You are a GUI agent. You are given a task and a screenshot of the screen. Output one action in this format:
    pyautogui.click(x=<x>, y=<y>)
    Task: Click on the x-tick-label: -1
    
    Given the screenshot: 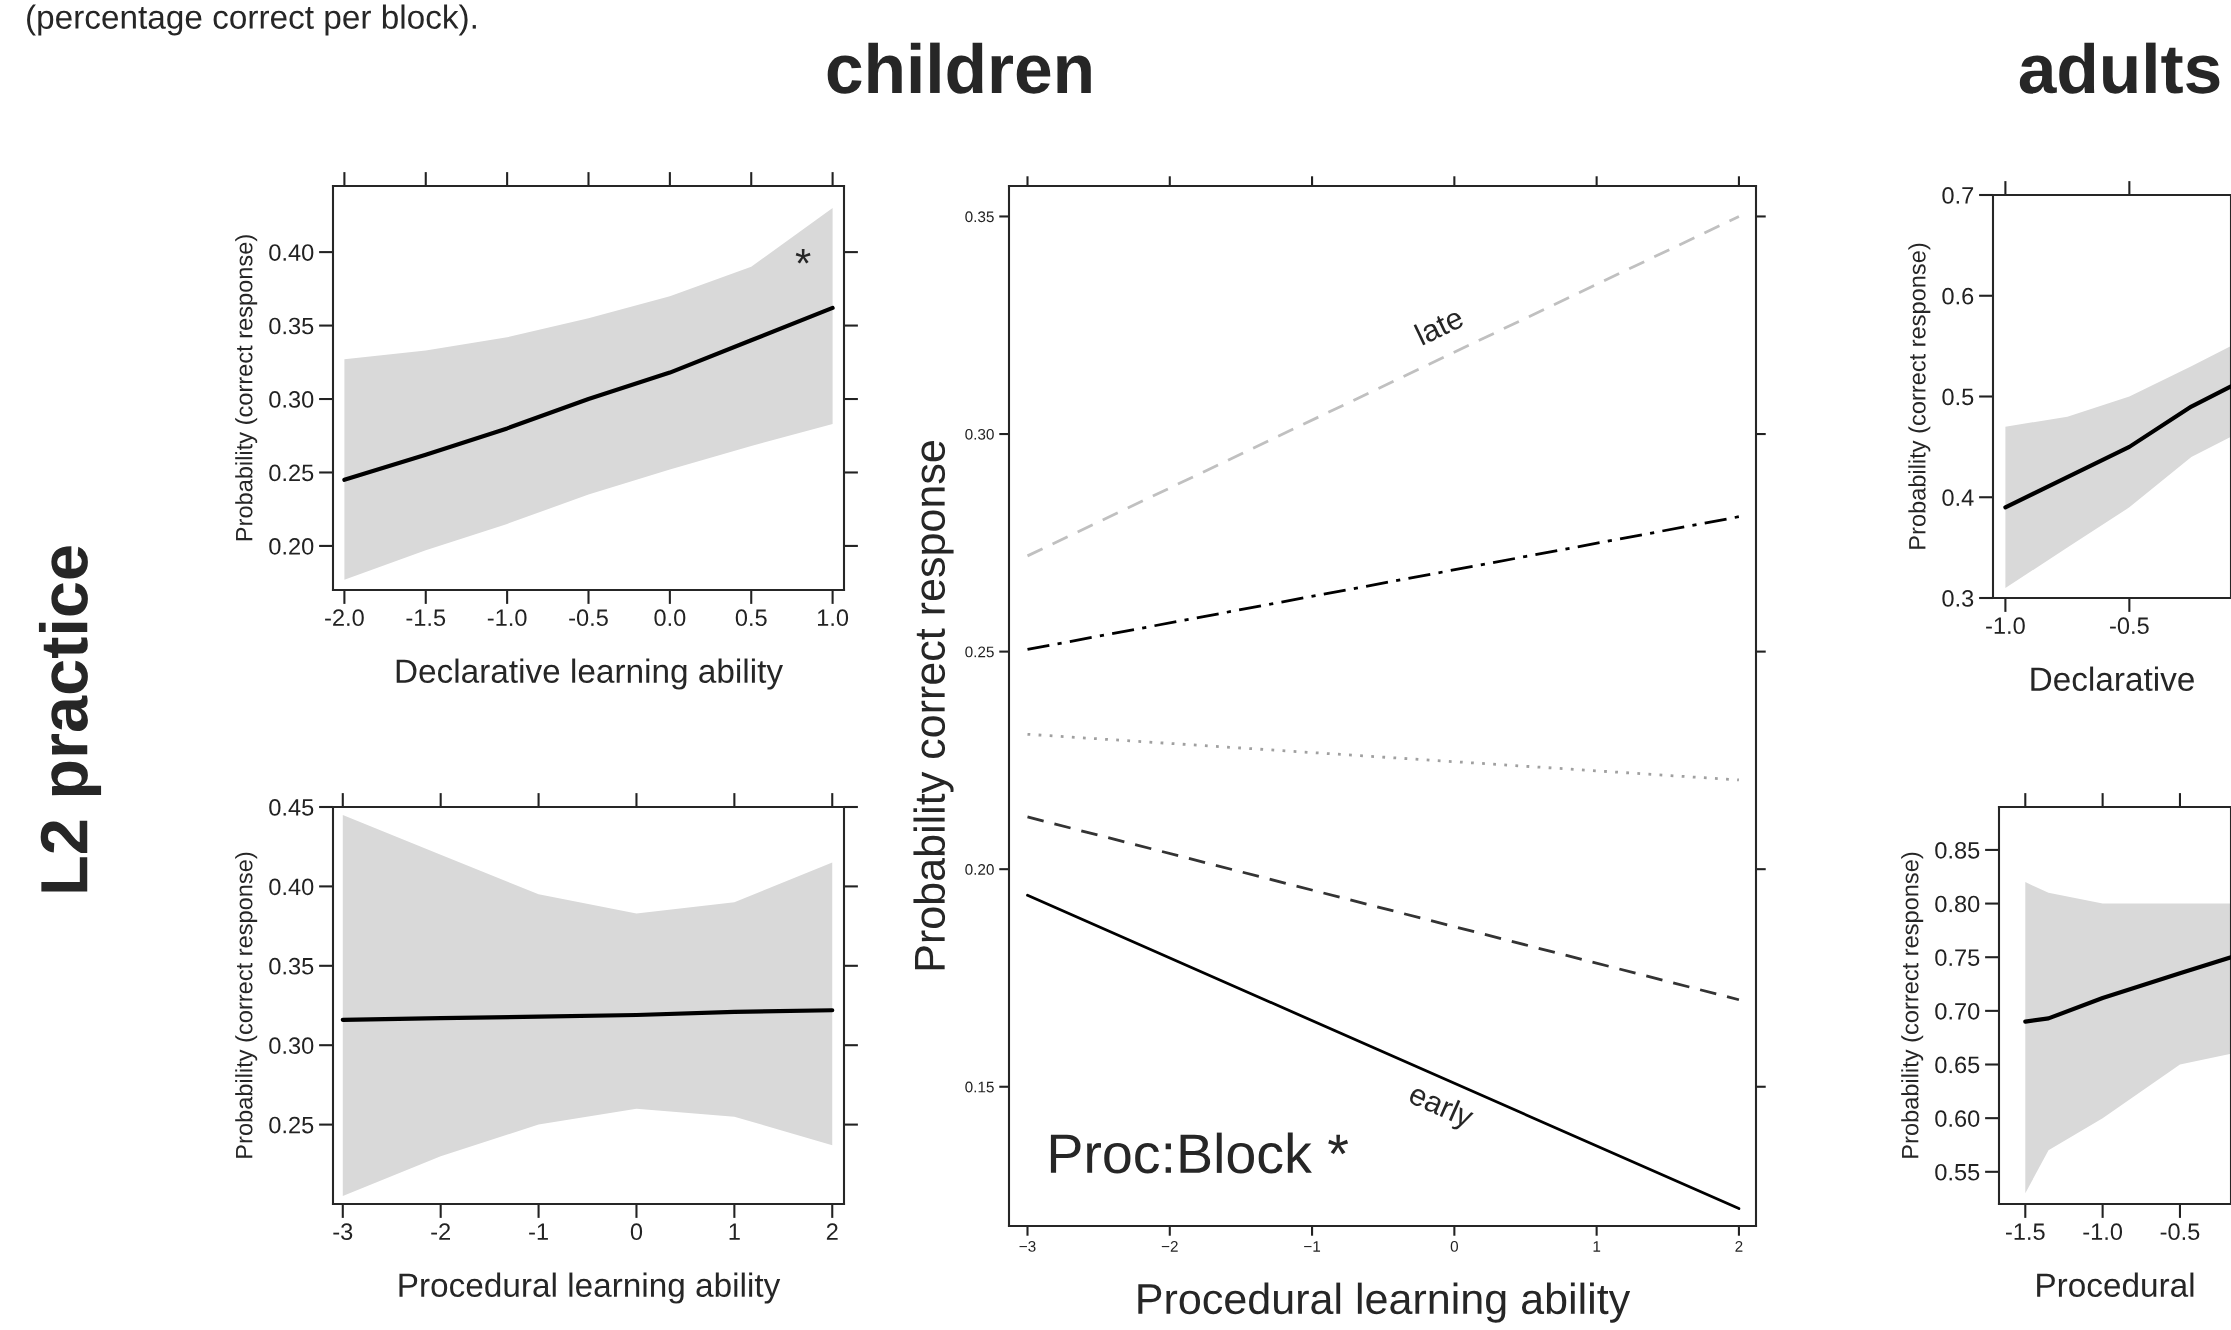 What is the action you would take?
    pyautogui.click(x=538, y=1231)
    